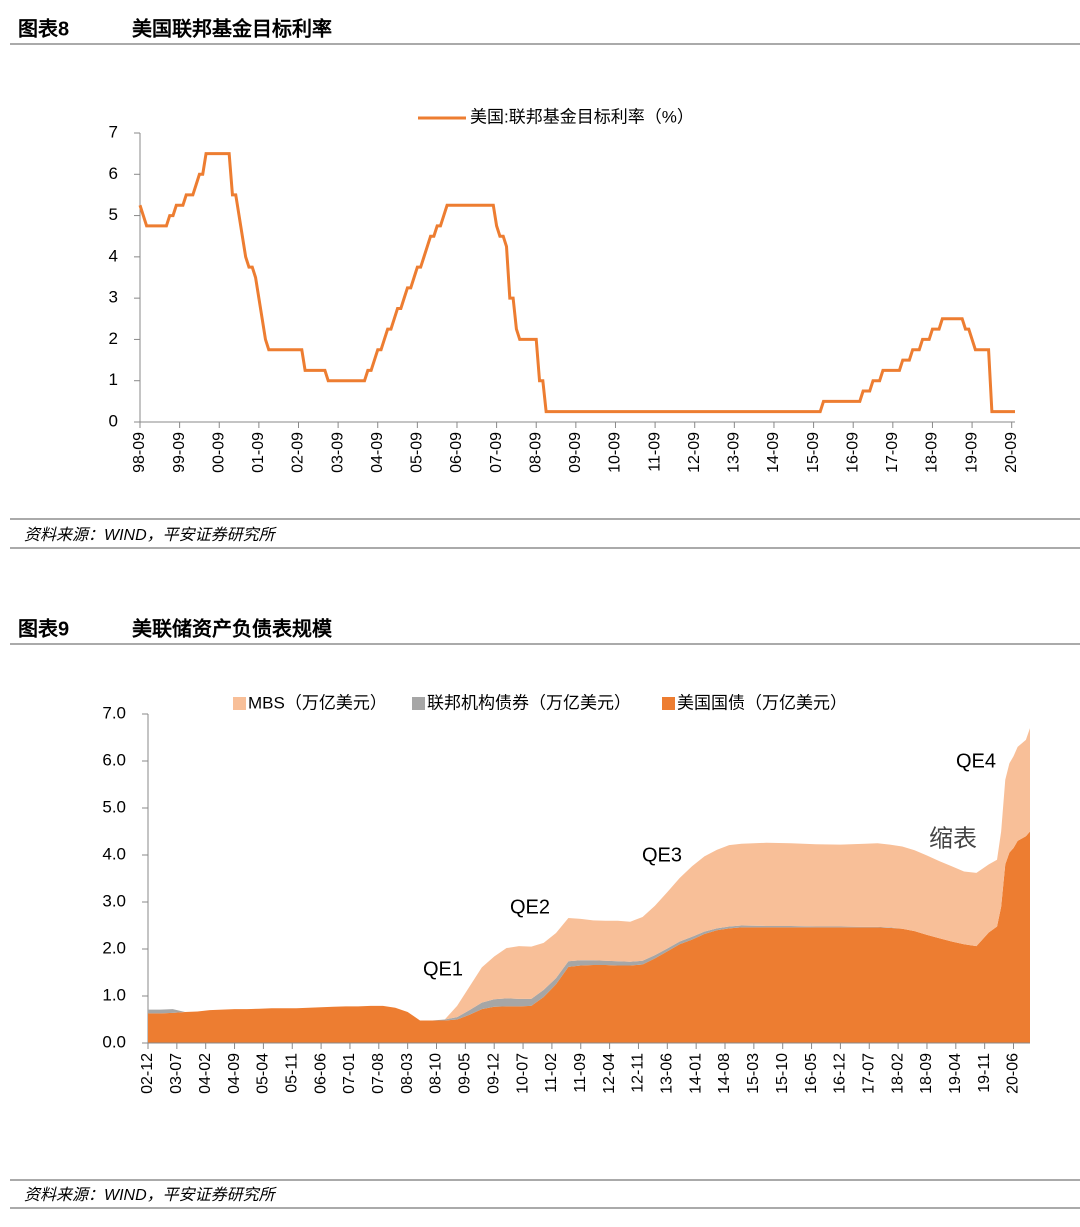 The width and height of the screenshot is (1080, 1227). Describe the element at coordinates (407, 1073) in the screenshot. I see `x-tick-label: 08-03` at that location.